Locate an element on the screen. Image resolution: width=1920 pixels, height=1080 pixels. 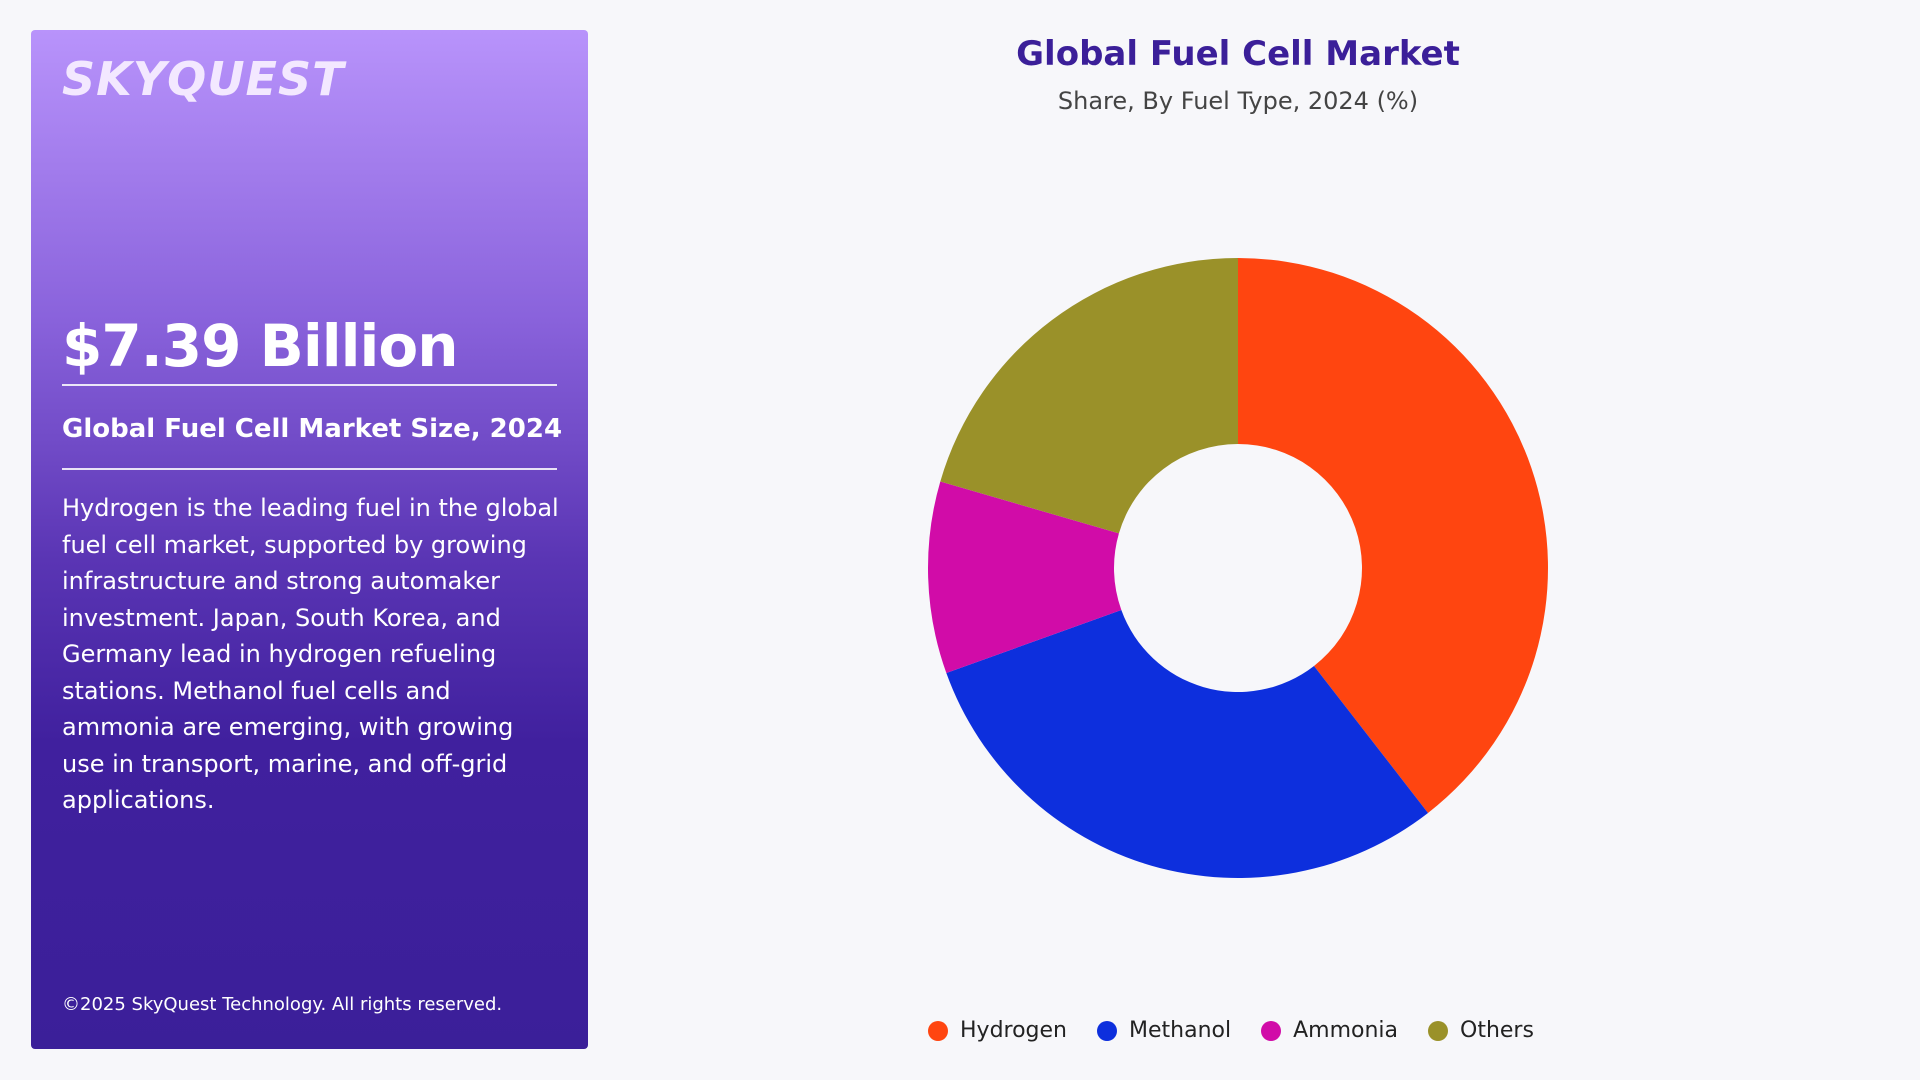
legend-item-others: Others is located at coordinates (1481, 1030).